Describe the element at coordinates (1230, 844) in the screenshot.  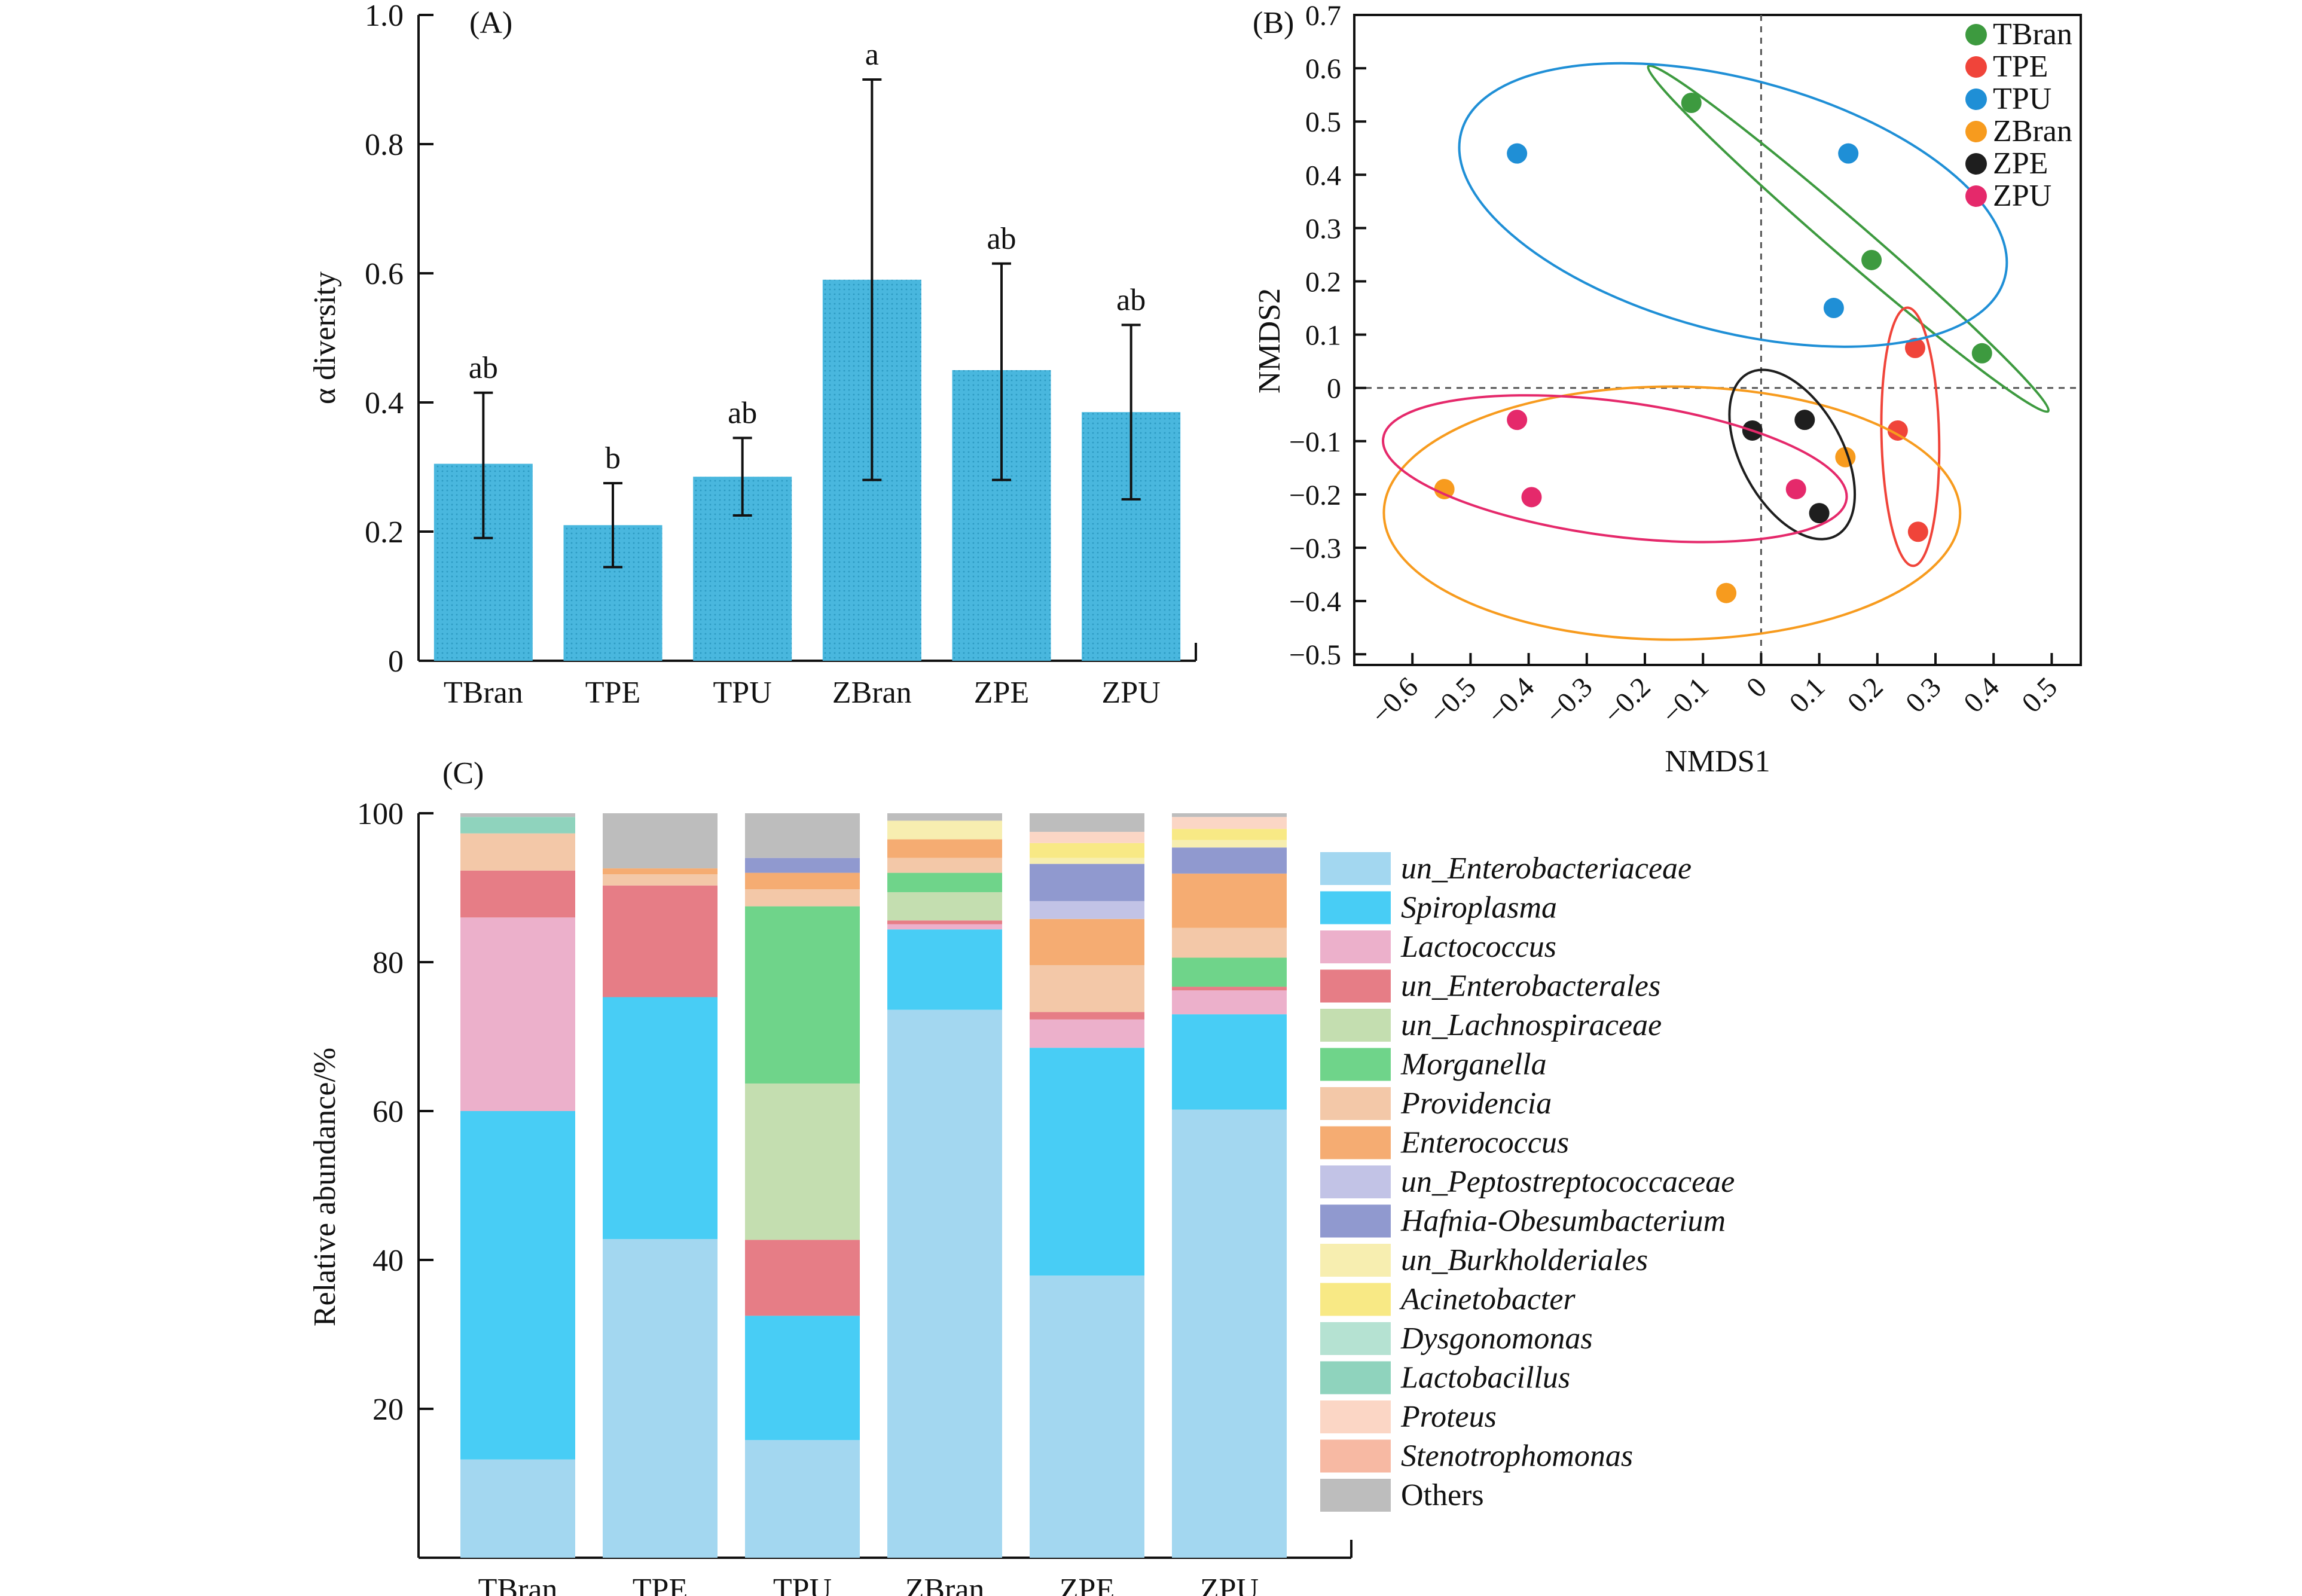
I see `segment-zpu-un-burkholderiales` at that location.